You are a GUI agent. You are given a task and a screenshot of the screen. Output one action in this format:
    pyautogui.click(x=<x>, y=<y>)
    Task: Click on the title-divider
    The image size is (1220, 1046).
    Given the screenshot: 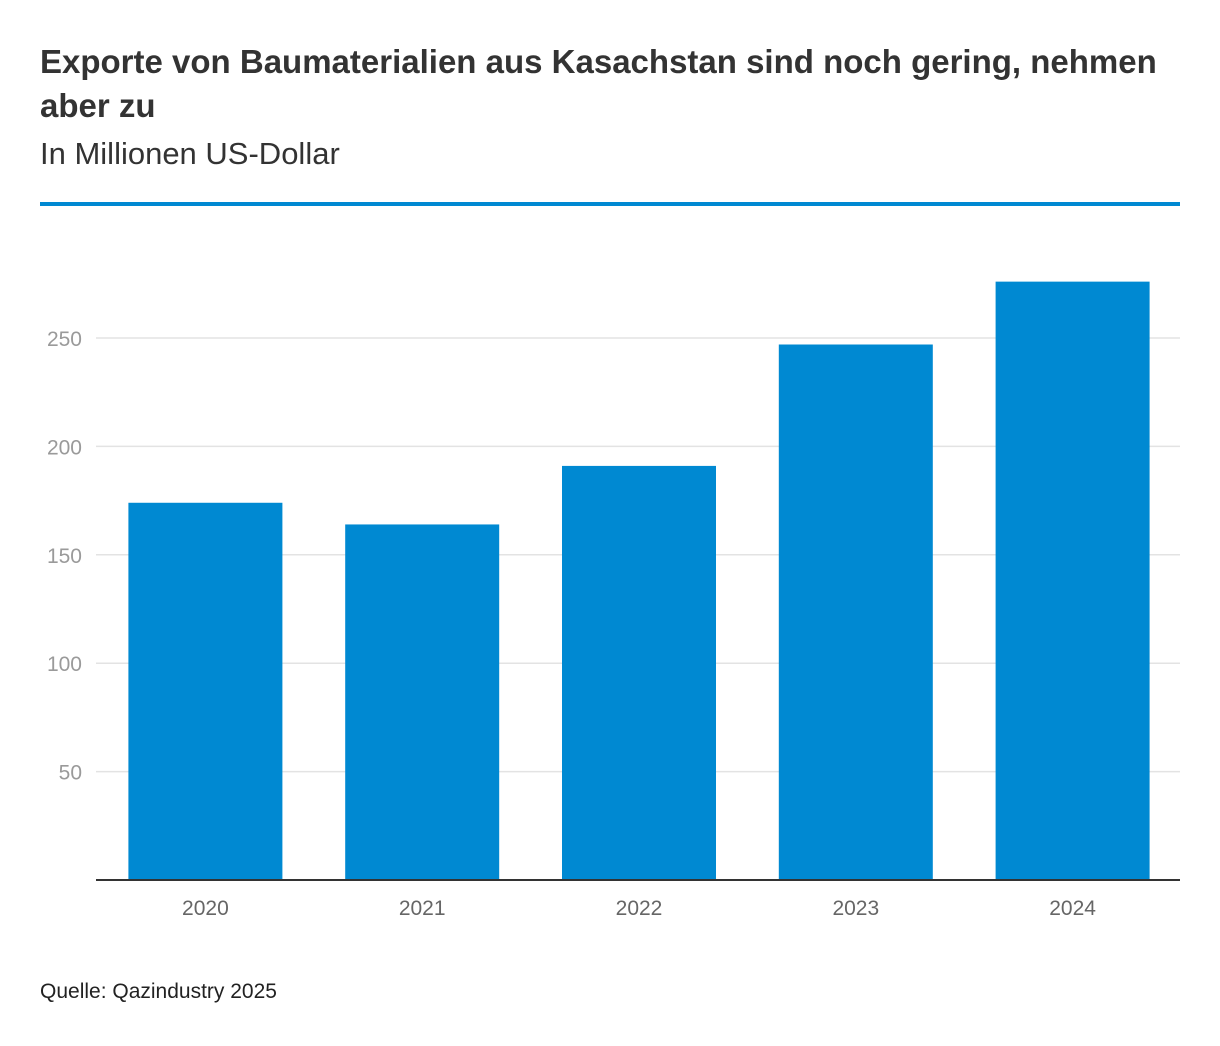 What is the action you would take?
    pyautogui.click(x=610, y=204)
    